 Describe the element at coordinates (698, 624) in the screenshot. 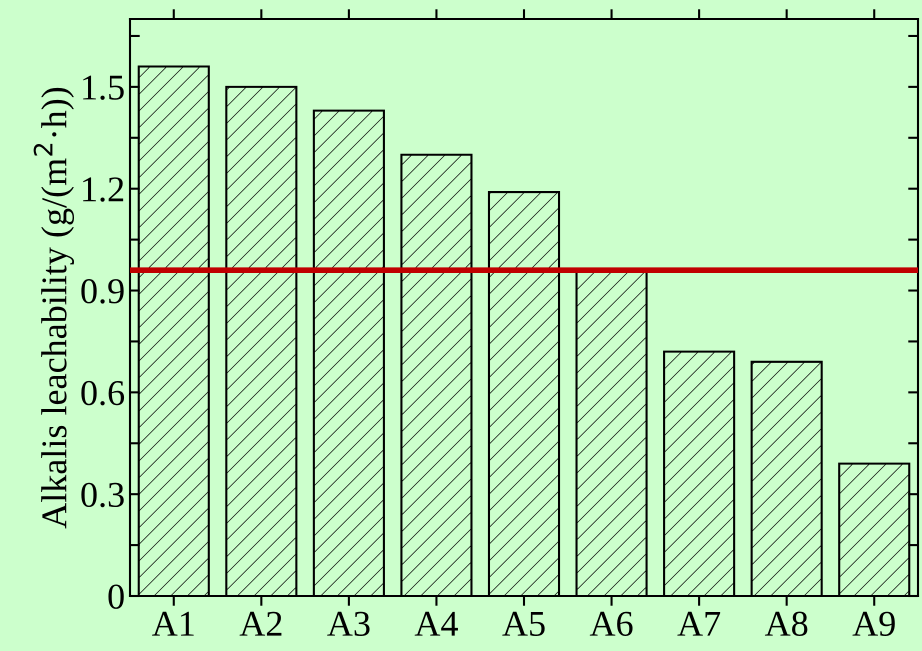

I see `x-tick-label: A7` at that location.